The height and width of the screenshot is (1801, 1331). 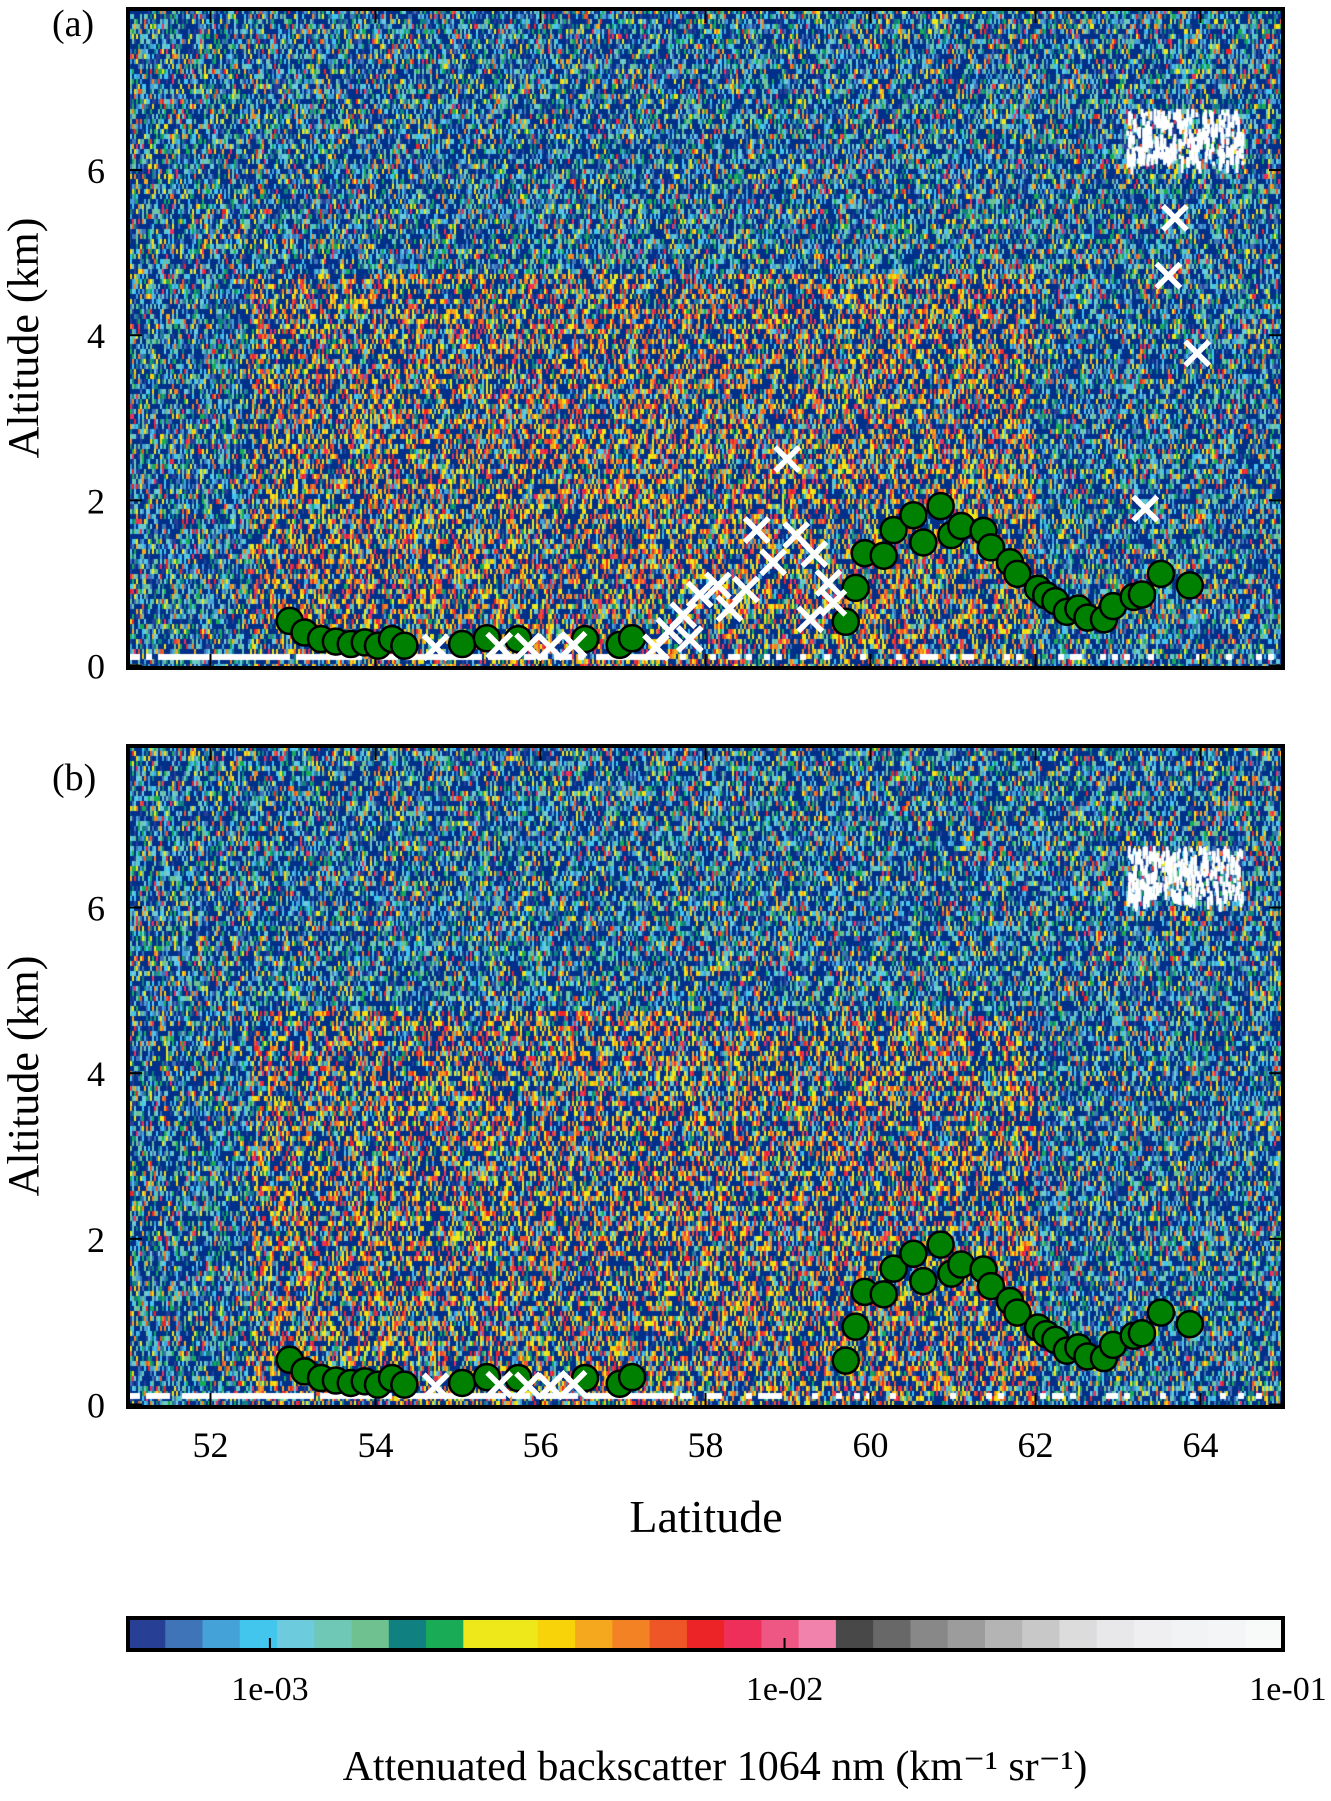 I want to click on y-axis-label-b: Altitude (km), so click(x=24, y=1076).